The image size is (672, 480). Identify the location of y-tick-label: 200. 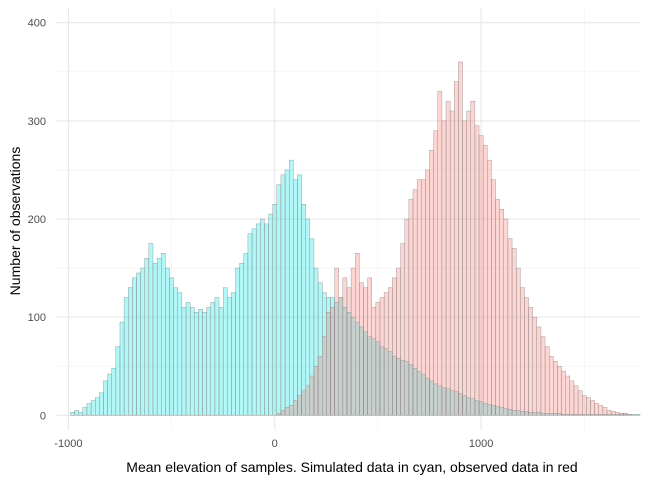
(37, 220).